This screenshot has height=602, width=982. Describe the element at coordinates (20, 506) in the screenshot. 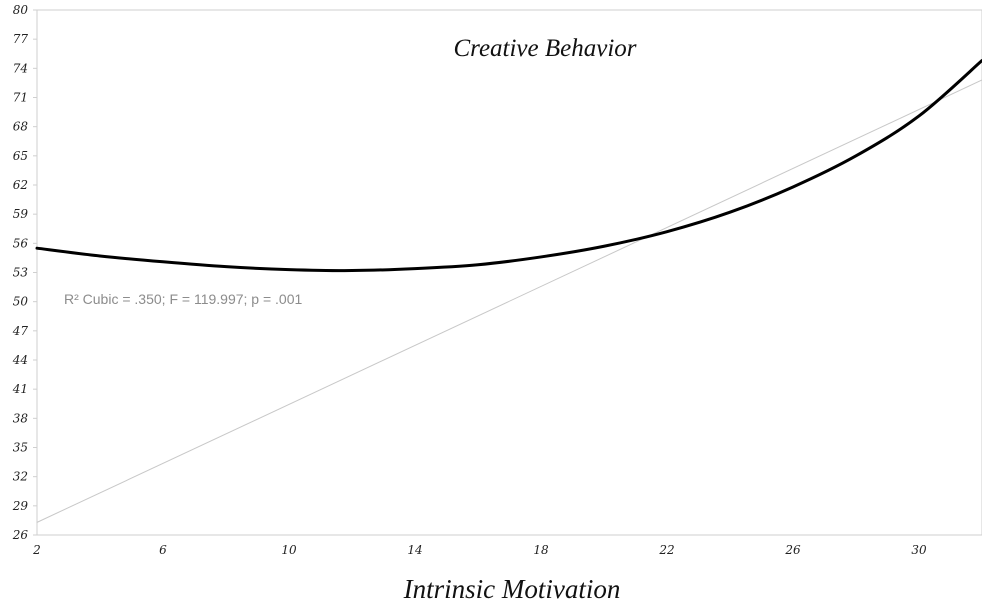

I see `y-tick-label: 29` at that location.